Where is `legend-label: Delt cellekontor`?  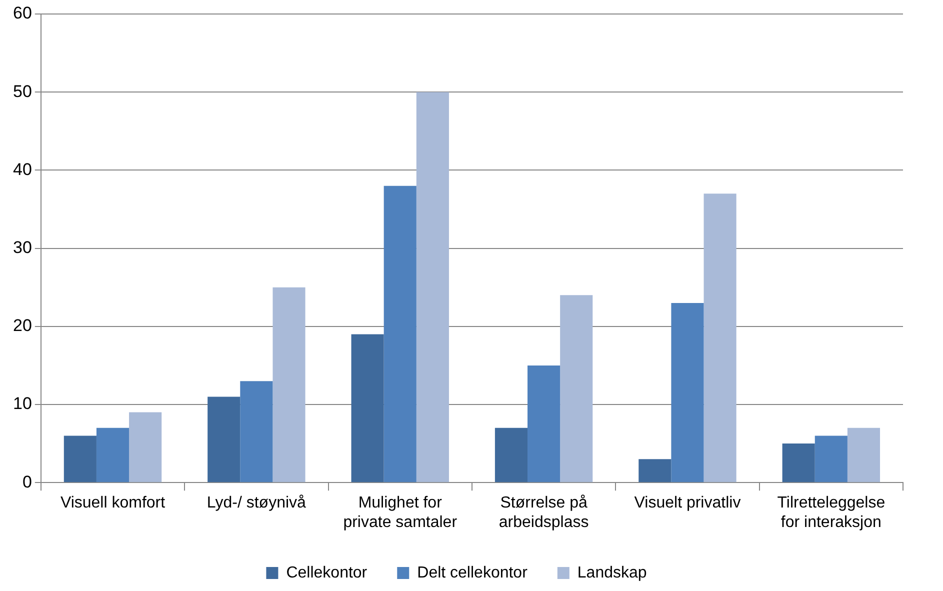 legend-label: Delt cellekontor is located at coordinates (472, 573).